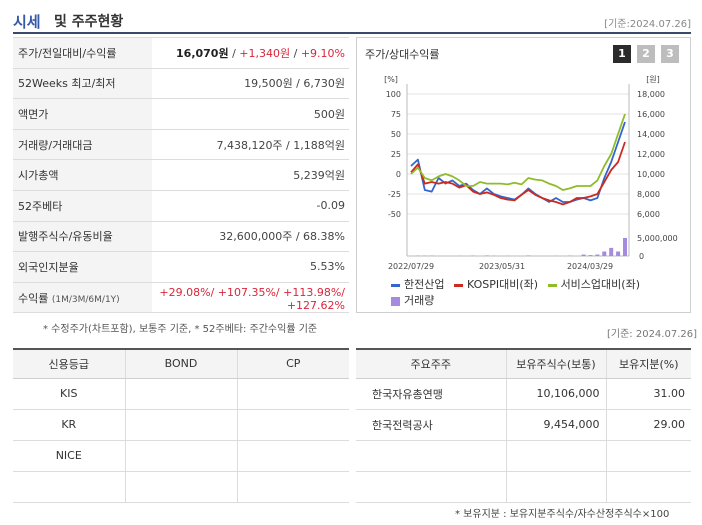  I want to click on quote-row-key: 시가총액, so click(82, 175).